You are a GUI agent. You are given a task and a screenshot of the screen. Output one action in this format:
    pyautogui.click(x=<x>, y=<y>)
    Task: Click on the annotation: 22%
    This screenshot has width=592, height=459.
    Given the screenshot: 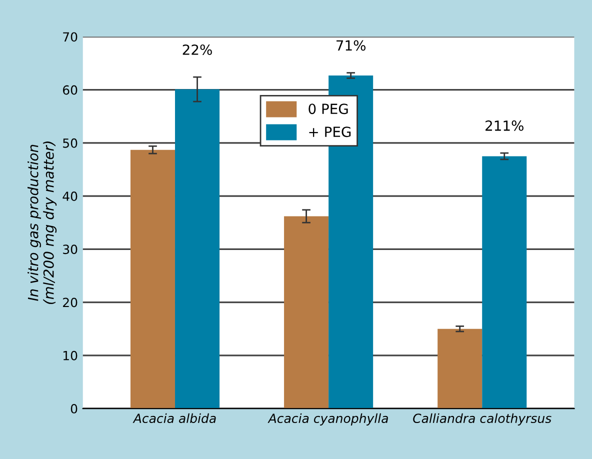 What is the action you would take?
    pyautogui.click(x=197, y=49)
    